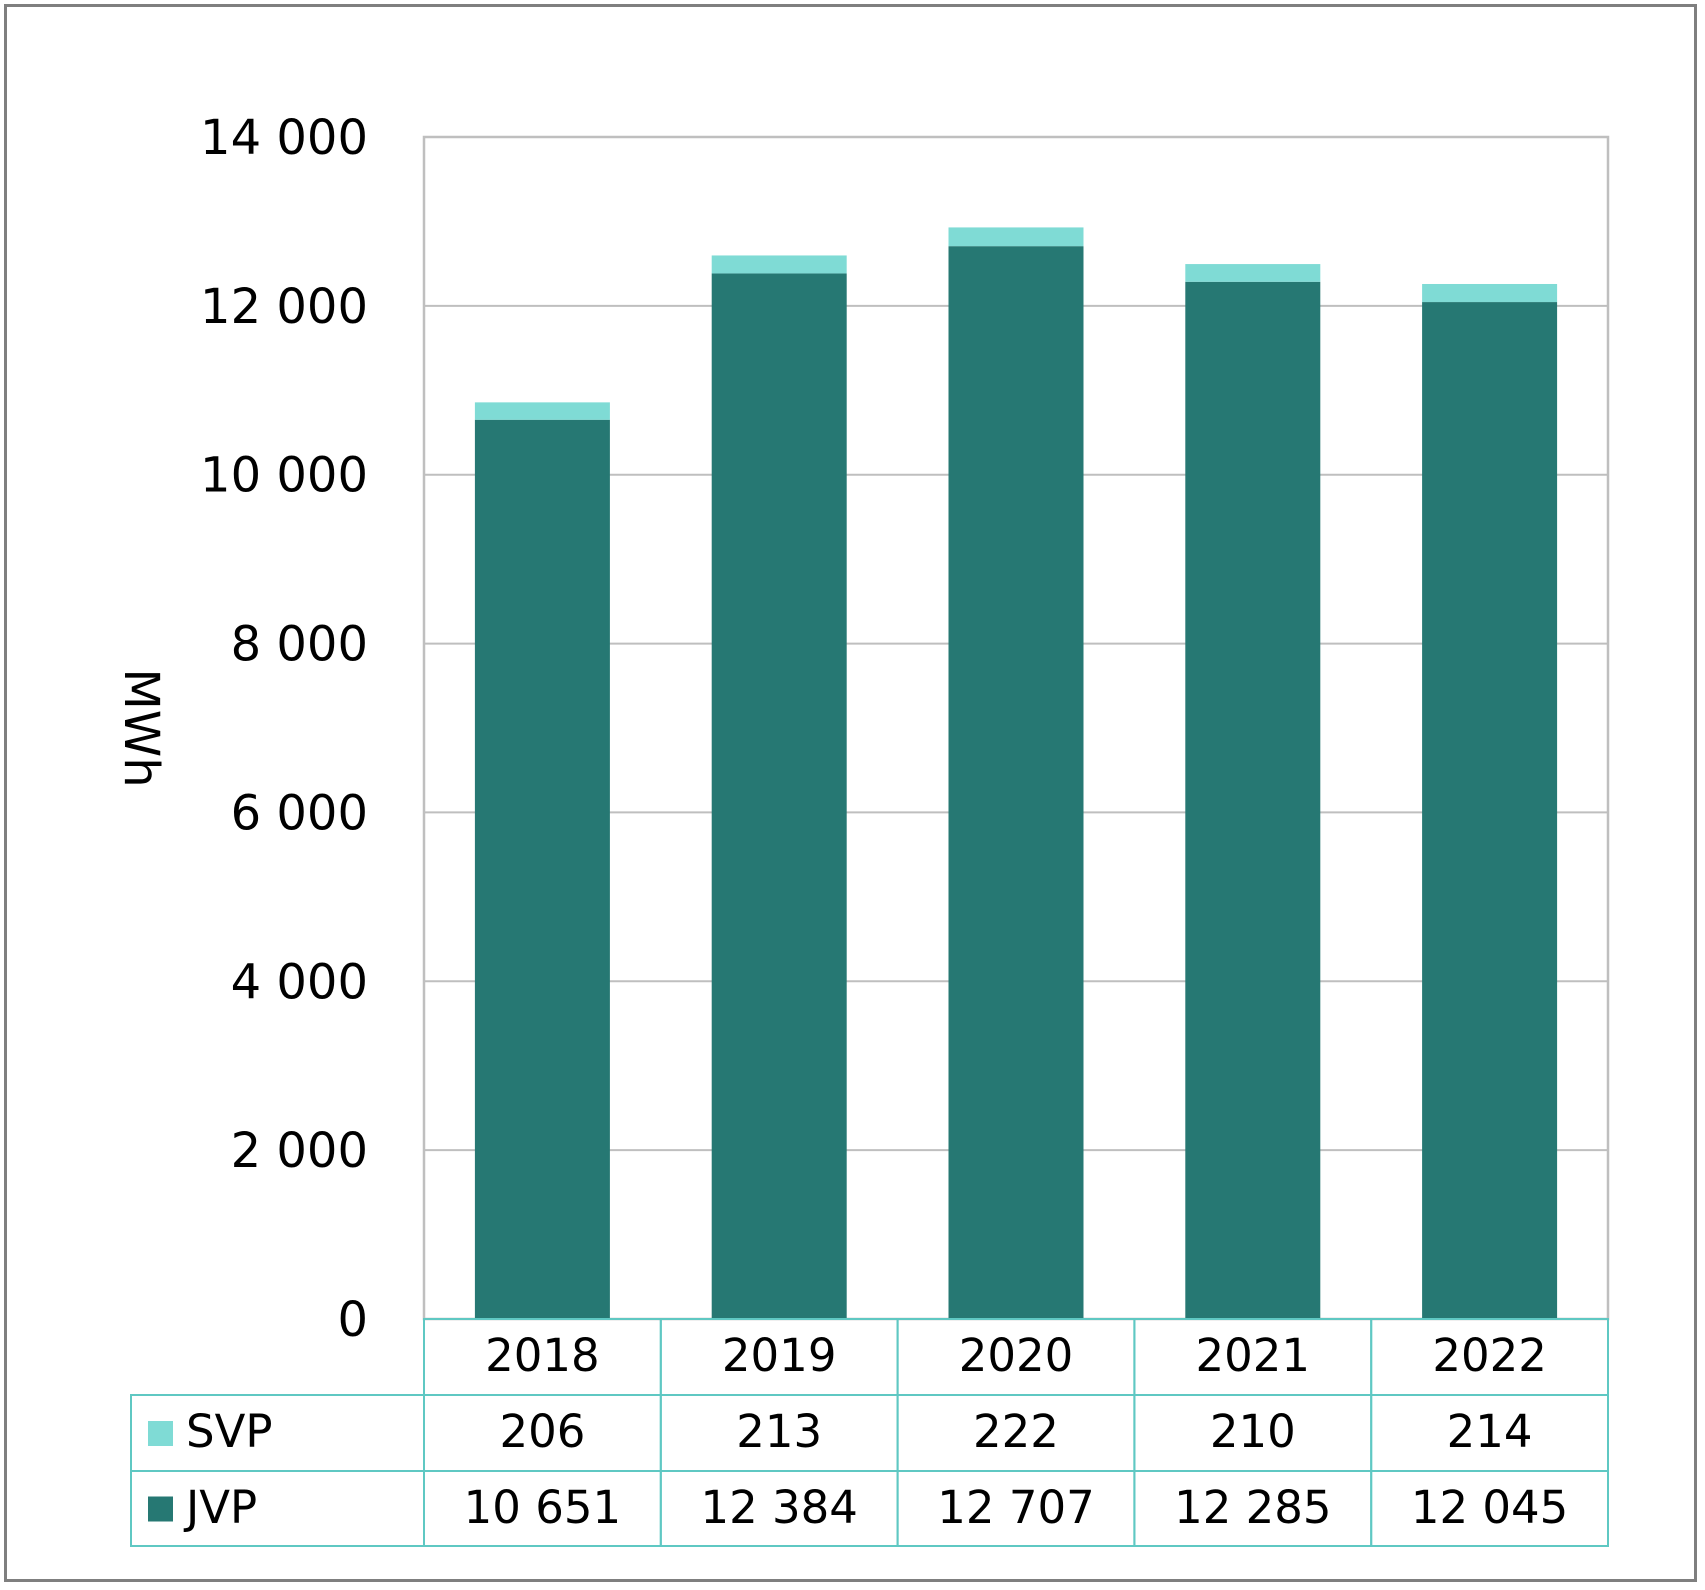 The height and width of the screenshot is (1590, 1705). I want to click on legend-swatch-svp, so click(160, 1433).